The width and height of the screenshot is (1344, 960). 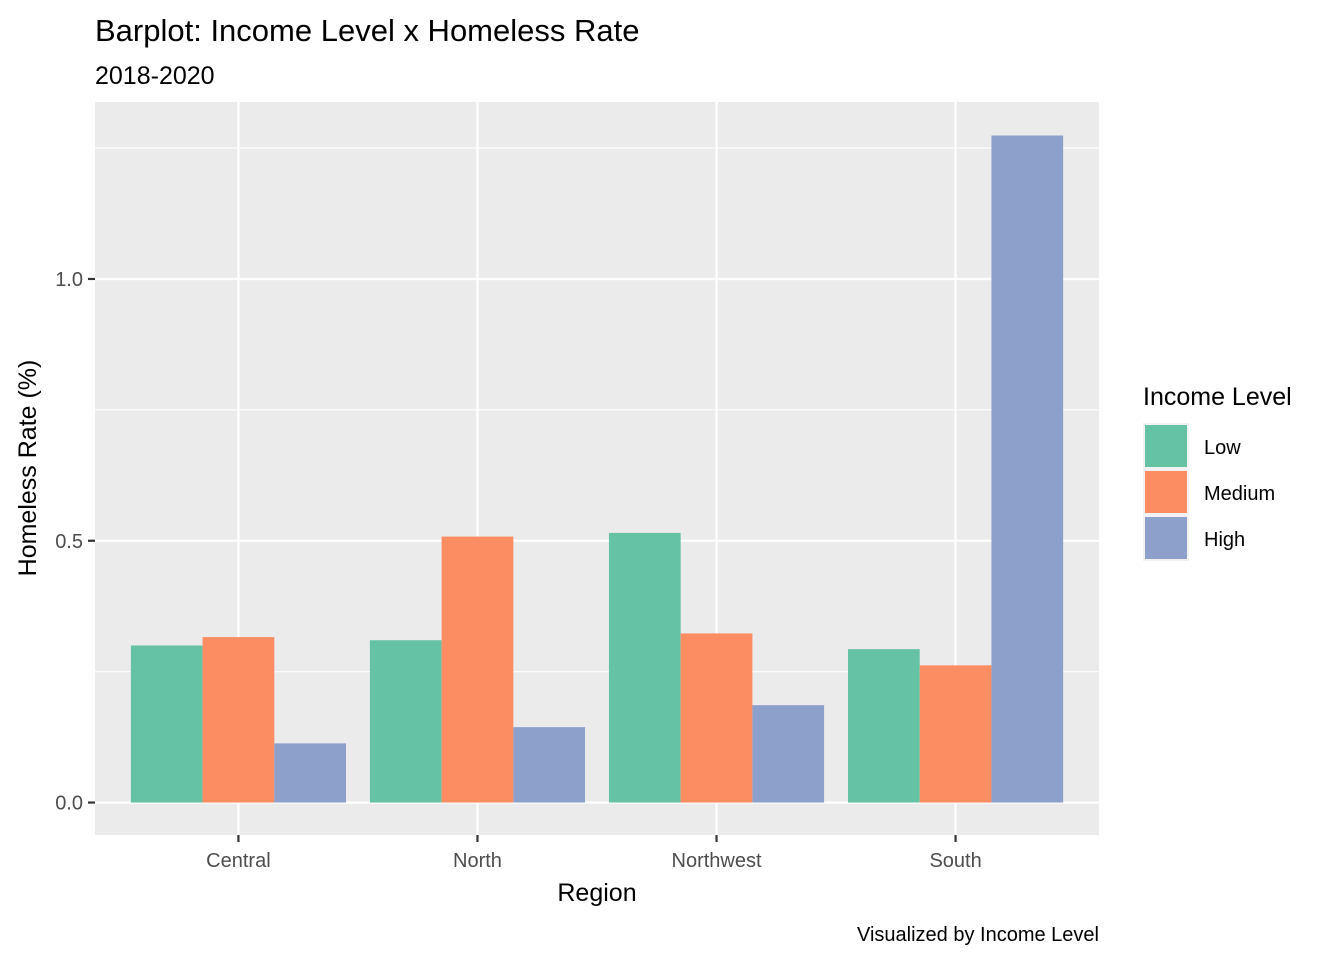 I want to click on bar-northwest-high, so click(x=788, y=754).